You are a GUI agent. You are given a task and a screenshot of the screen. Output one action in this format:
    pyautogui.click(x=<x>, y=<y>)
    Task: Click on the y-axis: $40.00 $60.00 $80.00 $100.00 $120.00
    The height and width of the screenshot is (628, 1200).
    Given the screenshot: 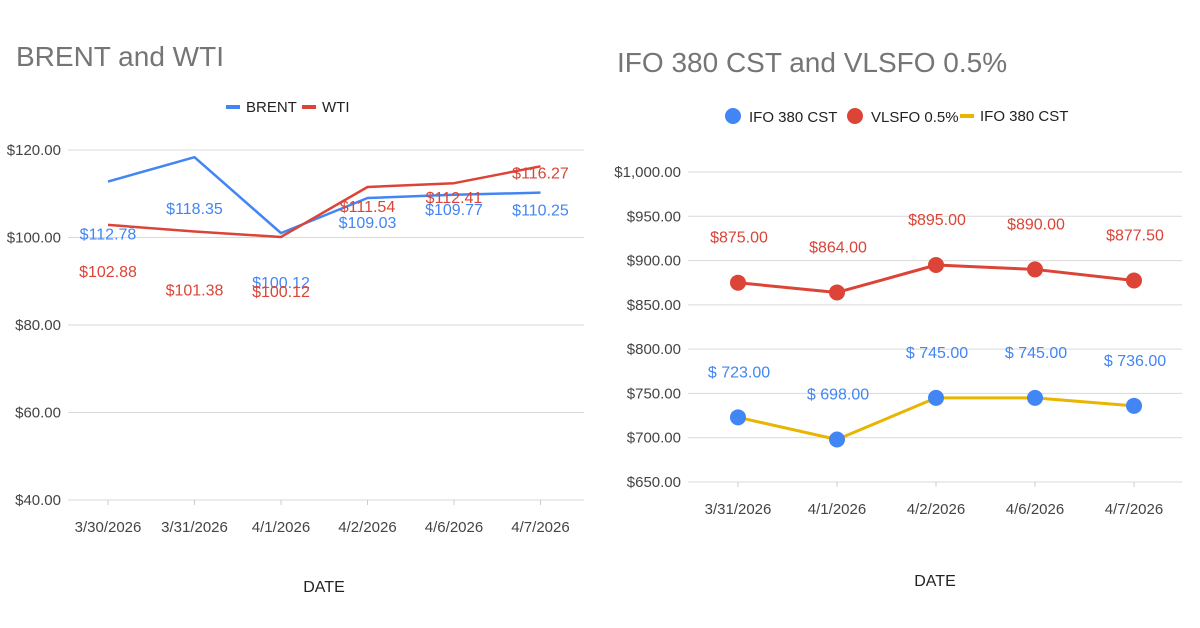 What is the action you would take?
    pyautogui.click(x=34, y=325)
    